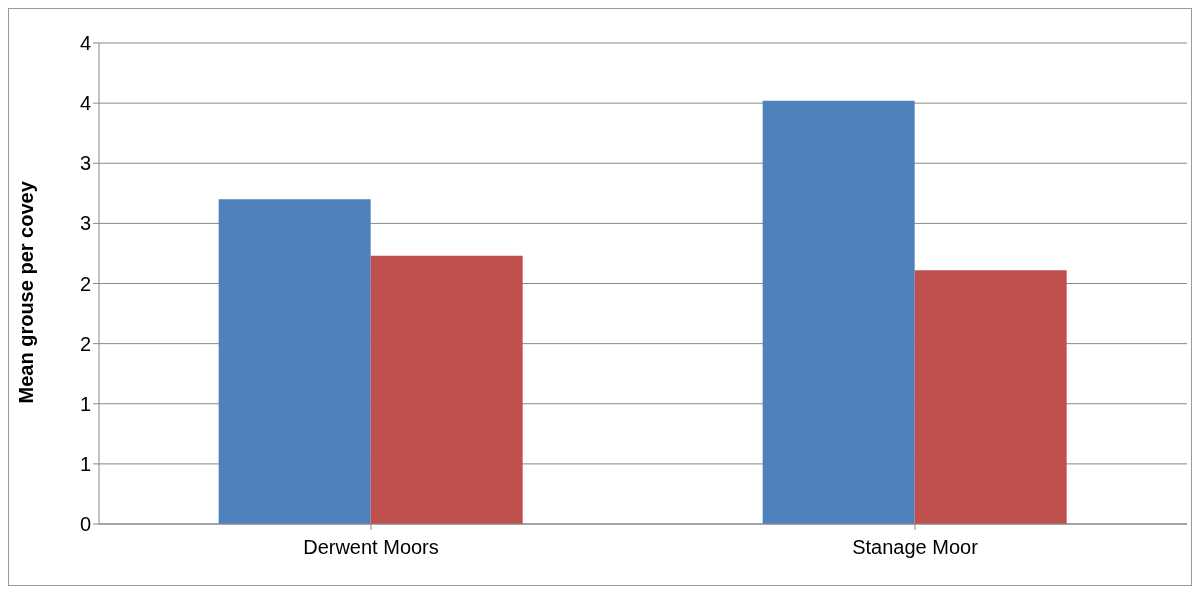 The width and height of the screenshot is (1200, 594). What do you see at coordinates (915, 547) in the screenshot?
I see `x-tick-label: Stanage Moor` at bounding box center [915, 547].